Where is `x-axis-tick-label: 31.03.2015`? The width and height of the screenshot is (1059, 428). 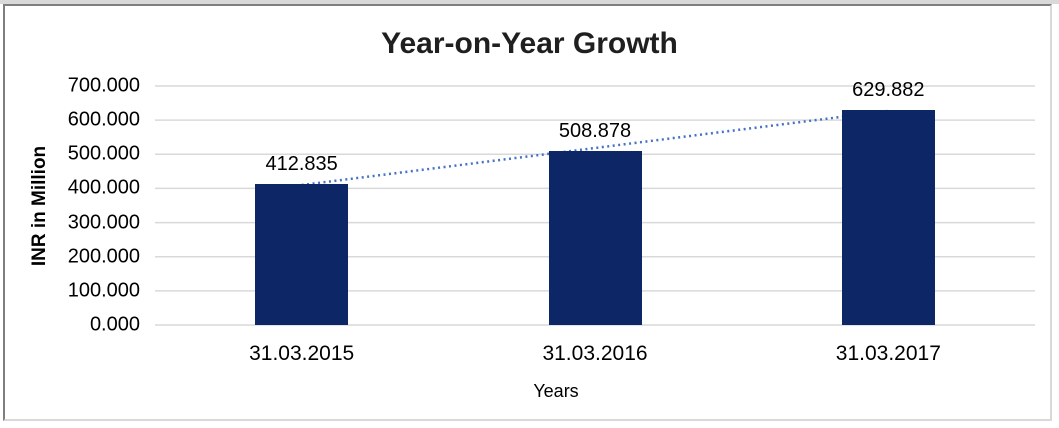
x-axis-tick-label: 31.03.2015 is located at coordinates (302, 353).